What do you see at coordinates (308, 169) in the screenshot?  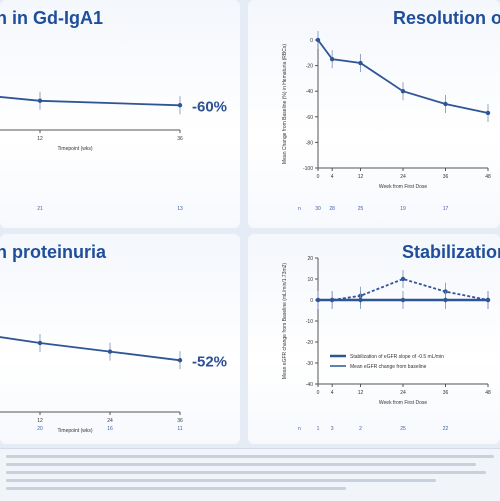 I see `y-tick-label: -100` at bounding box center [308, 169].